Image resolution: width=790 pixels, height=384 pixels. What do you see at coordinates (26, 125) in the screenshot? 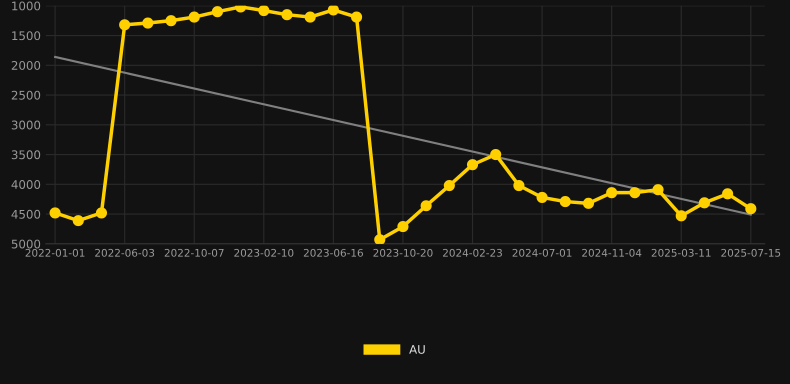
I see `y-tick-label: 3000` at bounding box center [26, 125].